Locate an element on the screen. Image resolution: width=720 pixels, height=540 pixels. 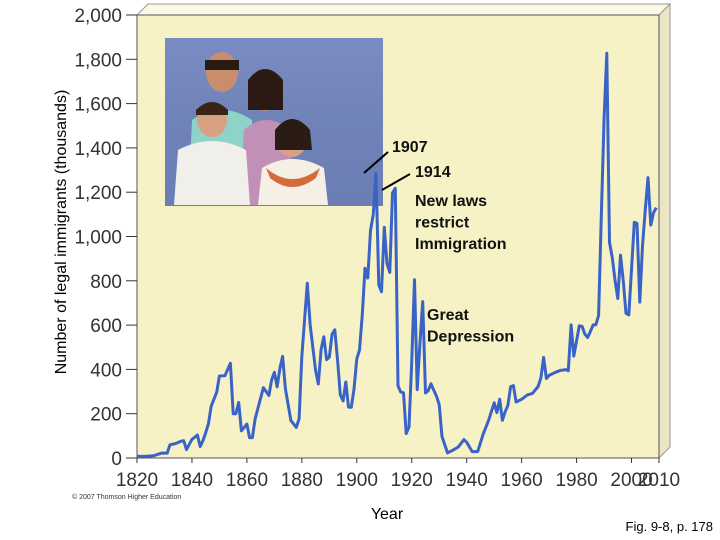
chart-box-top-face is located at coordinates (403, 9).